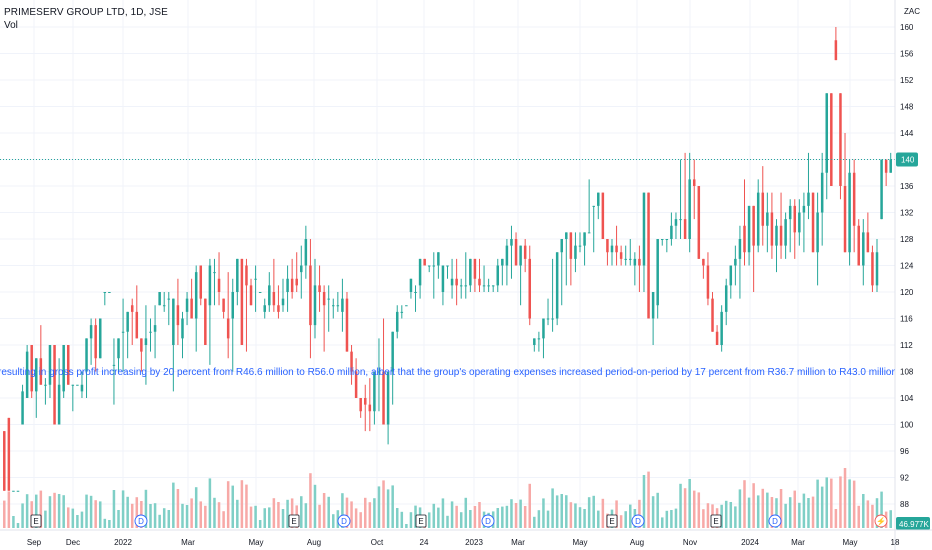 The width and height of the screenshot is (932, 550). What do you see at coordinates (690, 542) in the screenshot?
I see `time-tick-label: Nov` at bounding box center [690, 542].